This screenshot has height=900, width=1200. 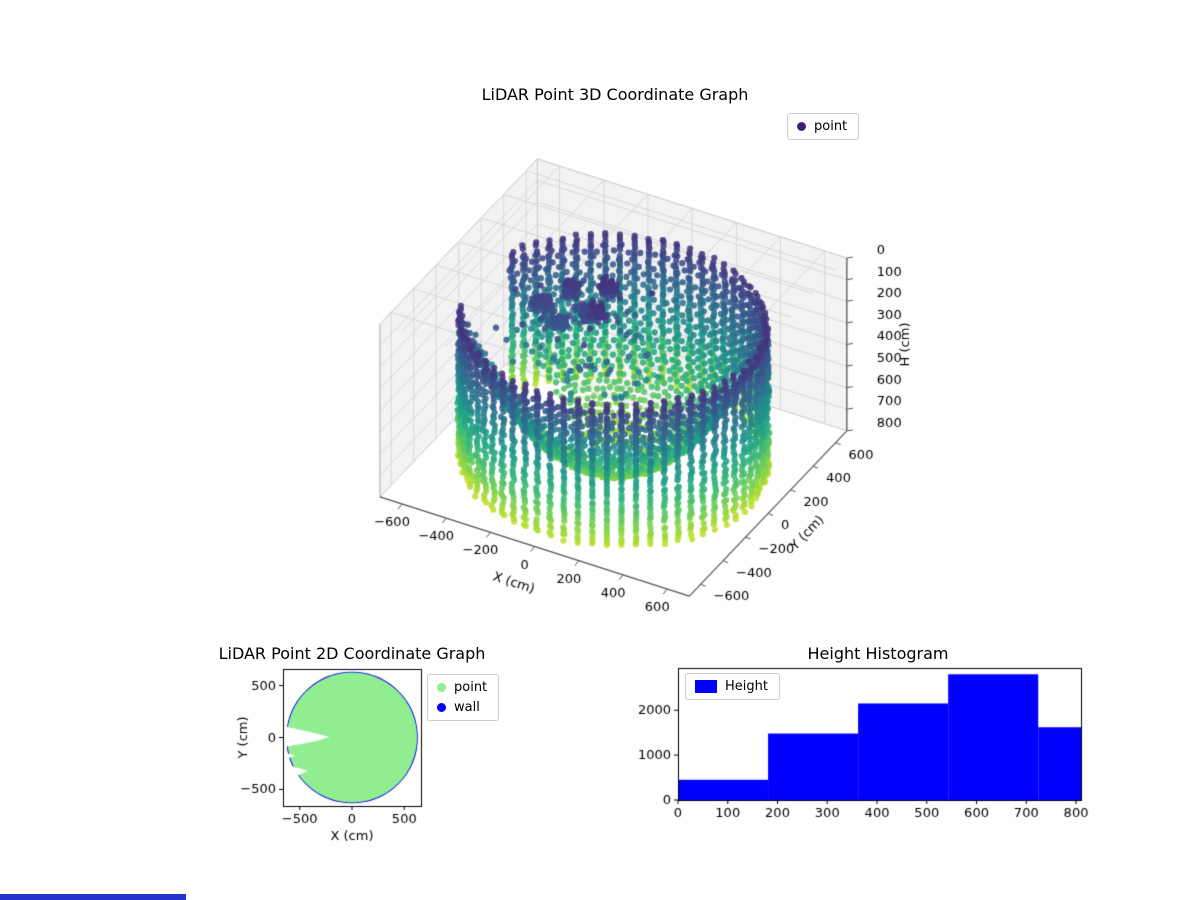 I want to click on legend-label: Height, so click(x=746, y=686).